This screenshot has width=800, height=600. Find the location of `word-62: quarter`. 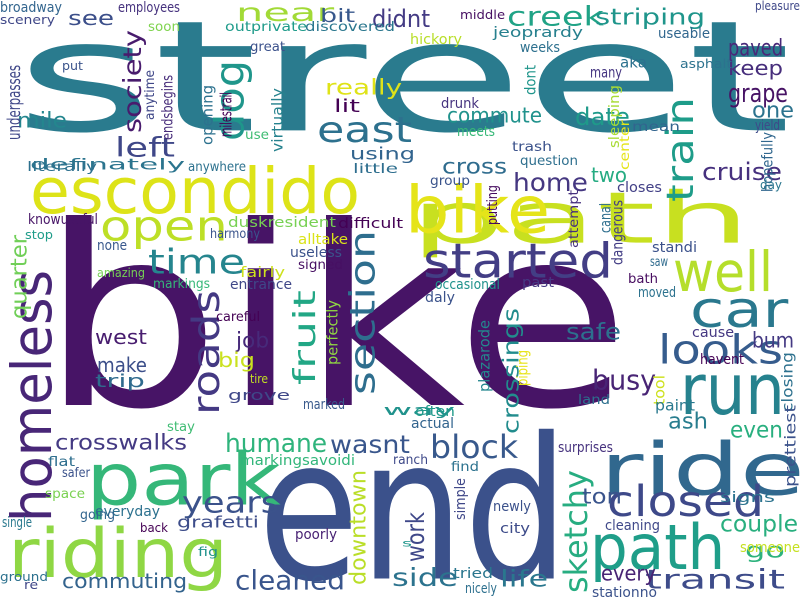

word-62: quarter is located at coordinates (19, 276).